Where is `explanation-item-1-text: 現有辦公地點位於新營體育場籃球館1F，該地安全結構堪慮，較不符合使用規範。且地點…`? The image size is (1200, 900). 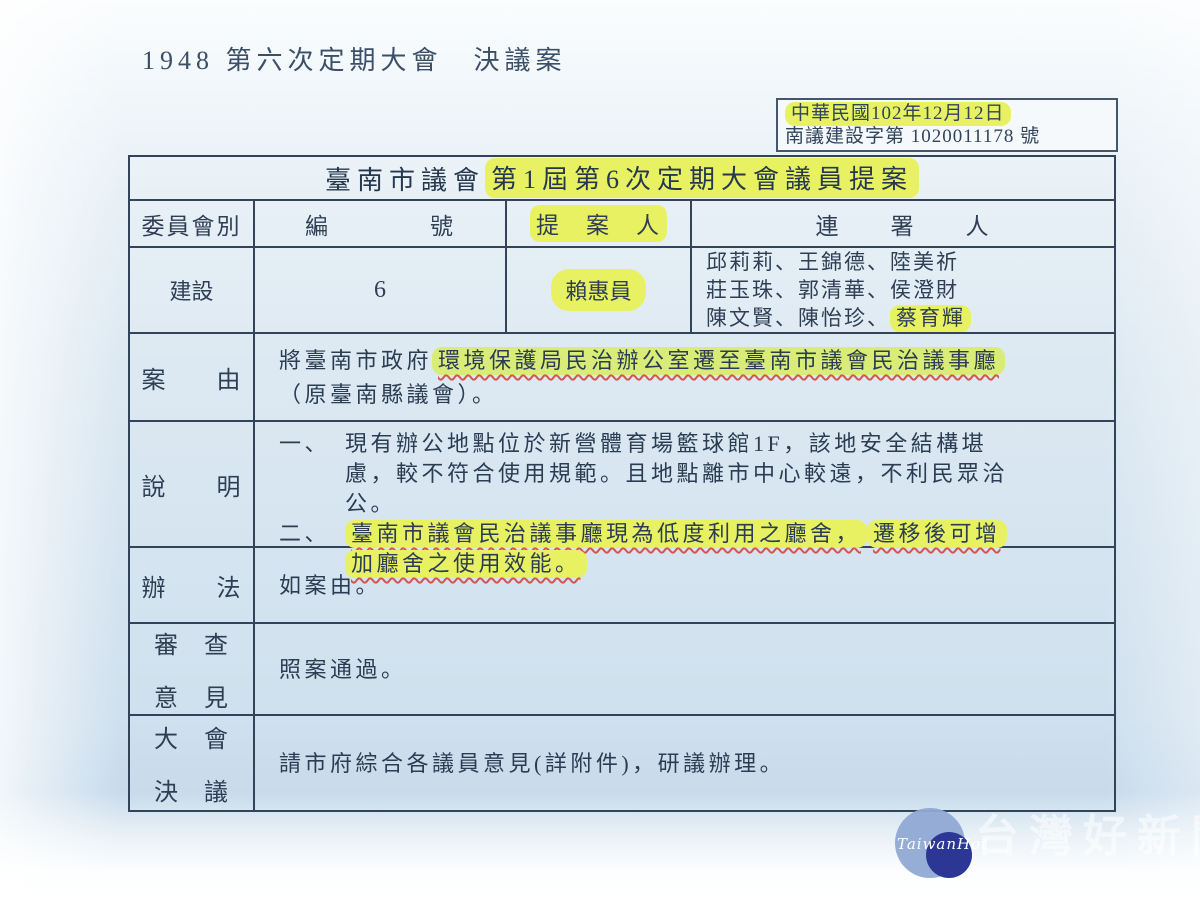
explanation-item-1-text: 現有辦公地點位於新營體育場籃球館1F，該地安全結構堪慮，較不符合使用規範。且地點… is located at coordinates (677, 473).